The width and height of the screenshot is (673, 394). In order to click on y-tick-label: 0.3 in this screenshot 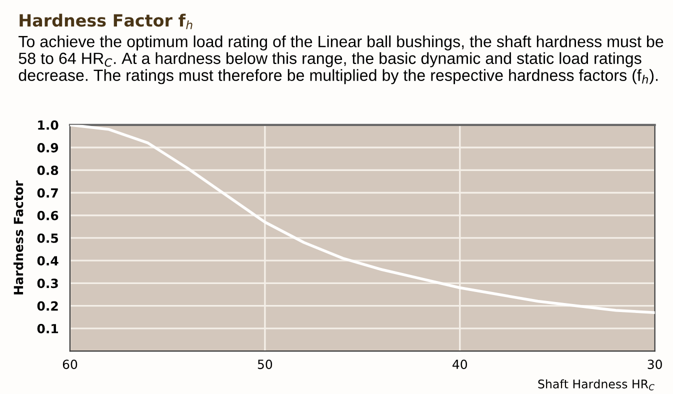, I will do `click(47, 283)`.